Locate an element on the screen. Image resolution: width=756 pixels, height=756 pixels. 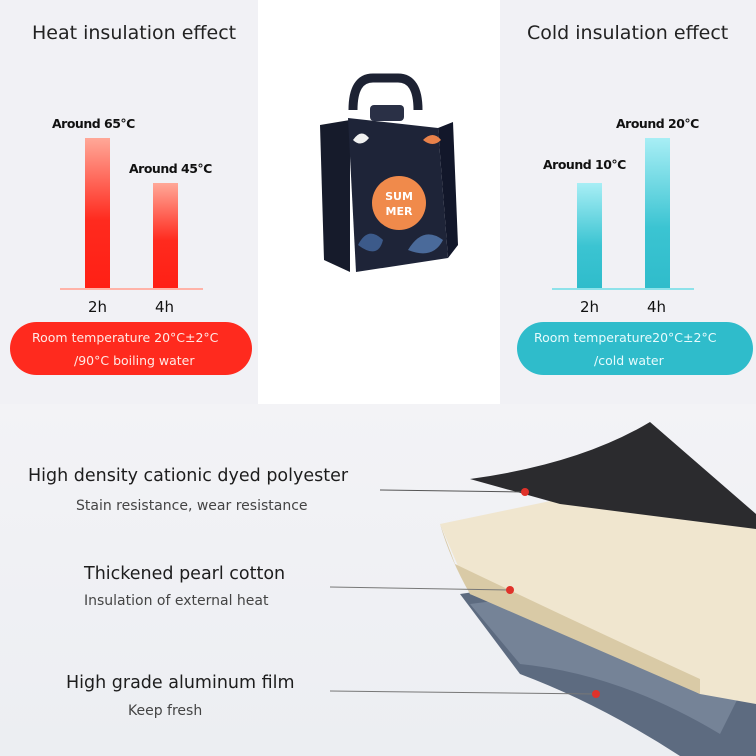
summer-logo is located at coordinates (399, 203).